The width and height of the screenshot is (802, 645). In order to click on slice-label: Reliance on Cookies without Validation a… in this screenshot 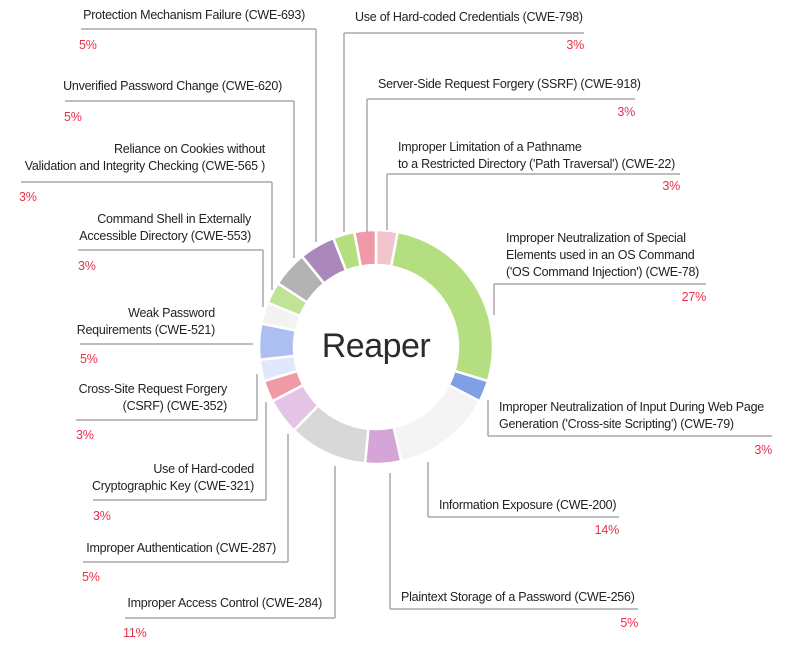, I will do `click(145, 157)`.